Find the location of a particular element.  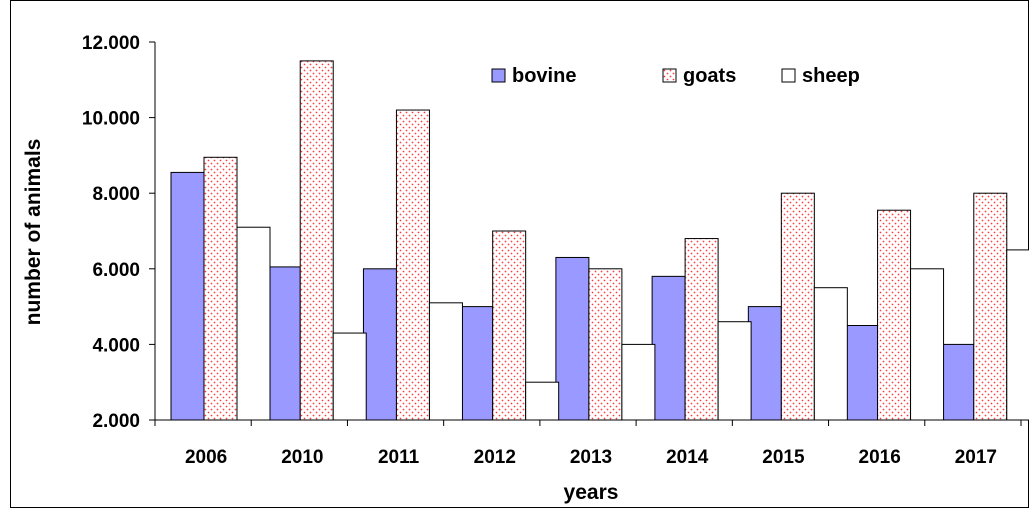

bar-bovine-2017 is located at coordinates (957, 382).